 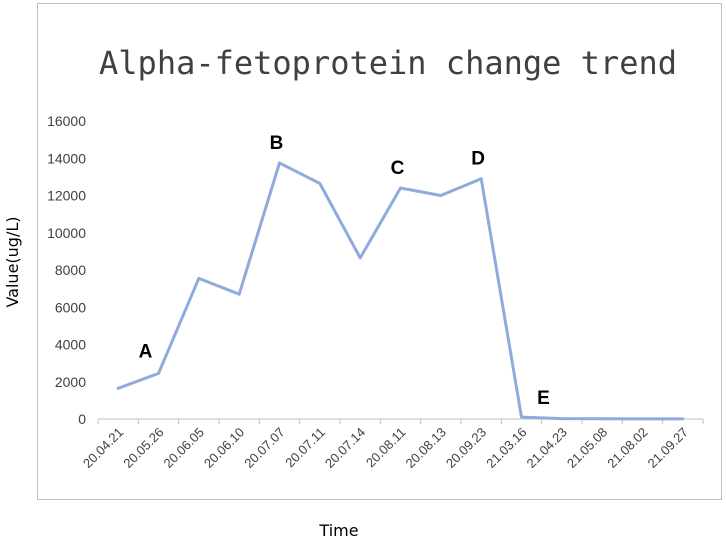 What do you see at coordinates (70, 345) in the screenshot?
I see `y-tick-label: 4000` at bounding box center [70, 345].